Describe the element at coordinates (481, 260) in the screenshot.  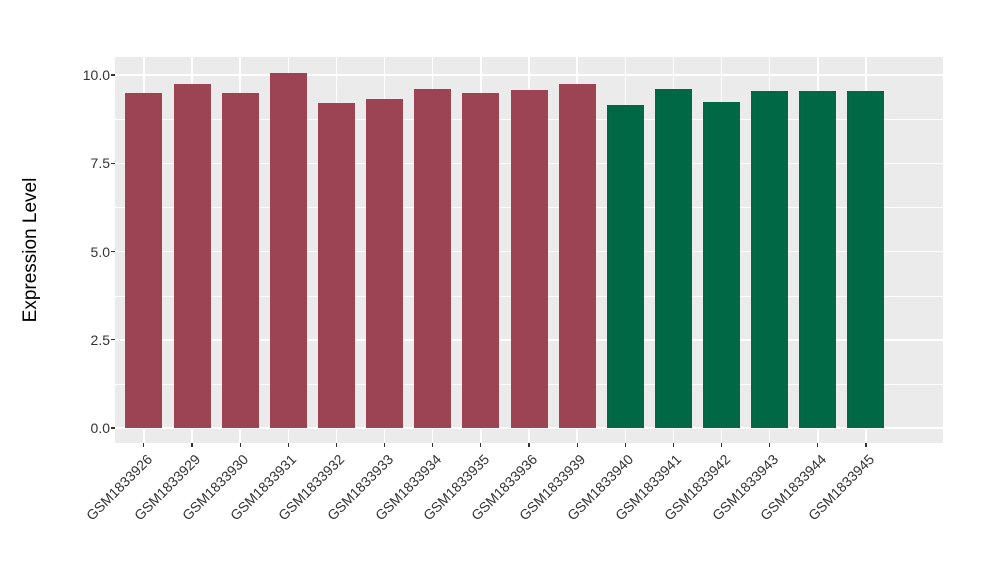
I see `bar-GSM1833935` at that location.